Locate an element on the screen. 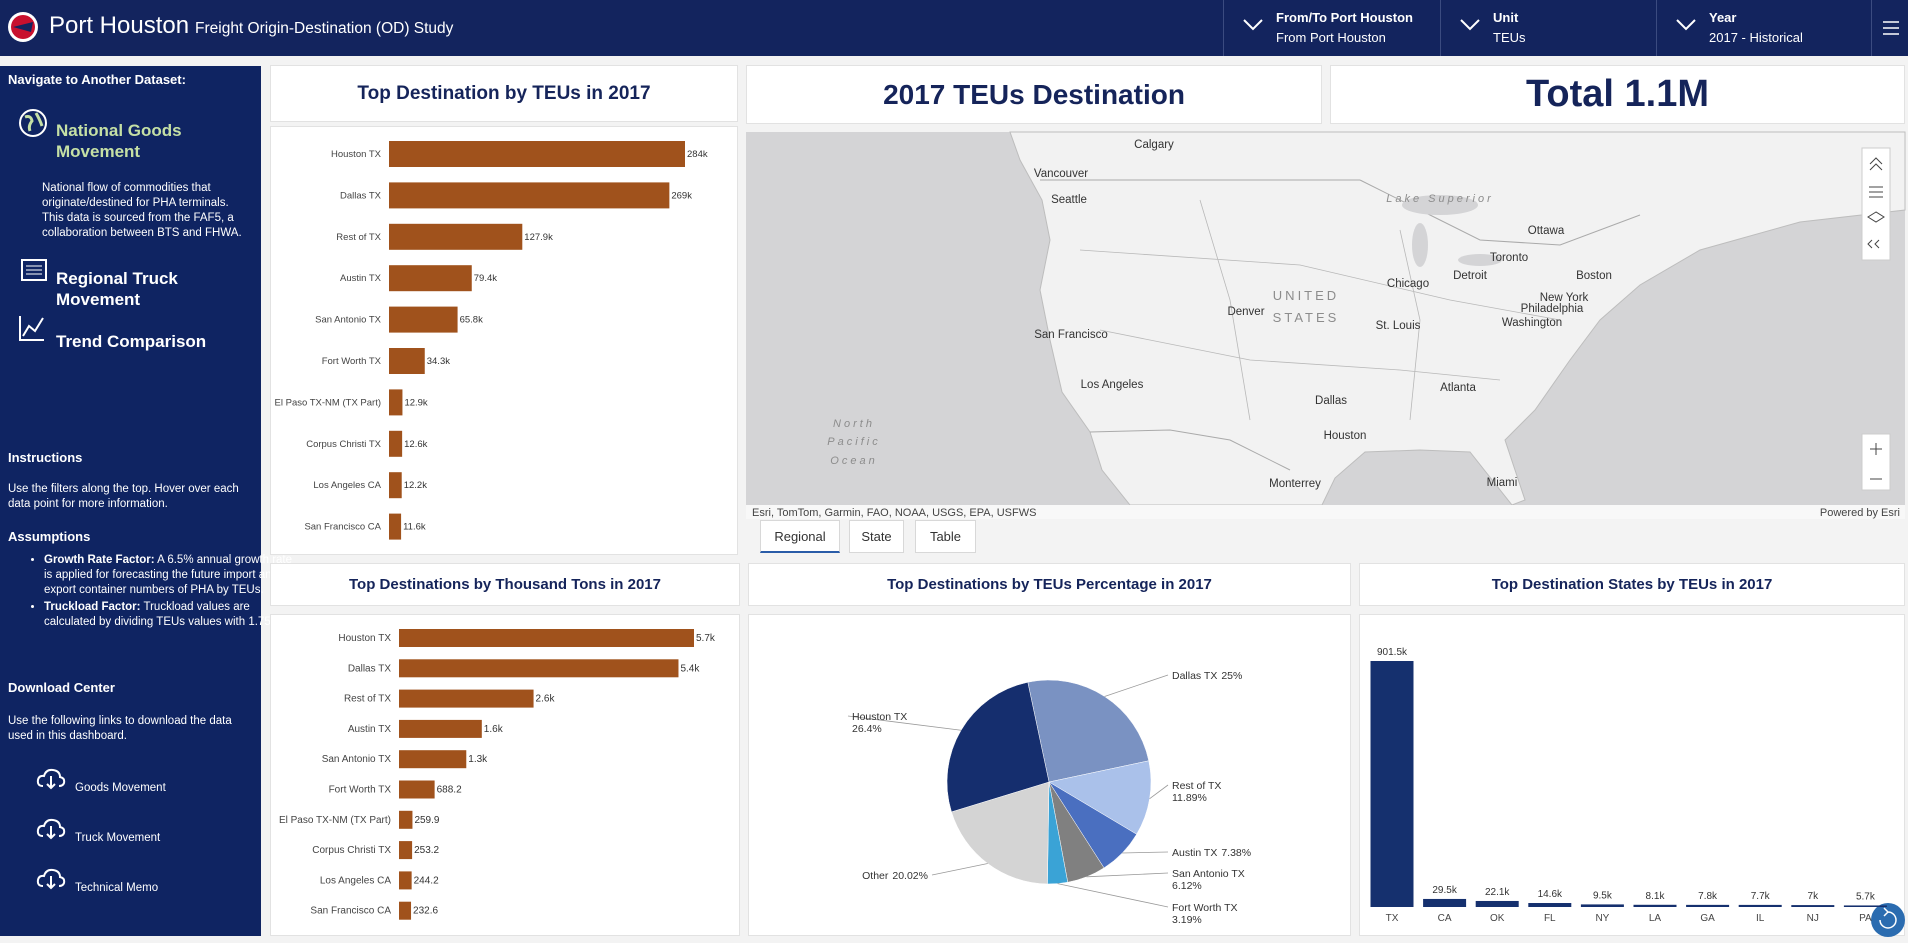 This screenshot has width=1908, height=943. map-label: Detroit is located at coordinates (1470, 276).